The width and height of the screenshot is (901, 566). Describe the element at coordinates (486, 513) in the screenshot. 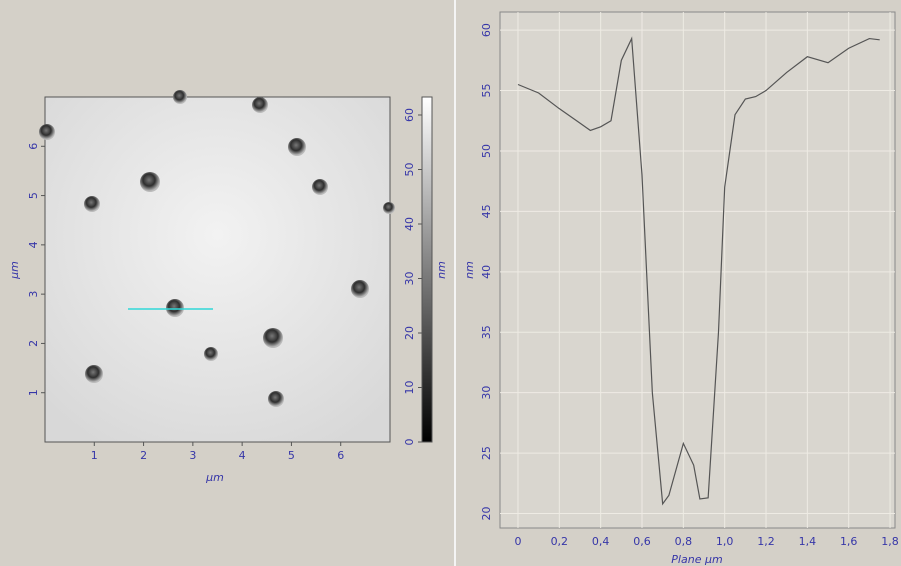

I see `y-tick-label: 20` at that location.